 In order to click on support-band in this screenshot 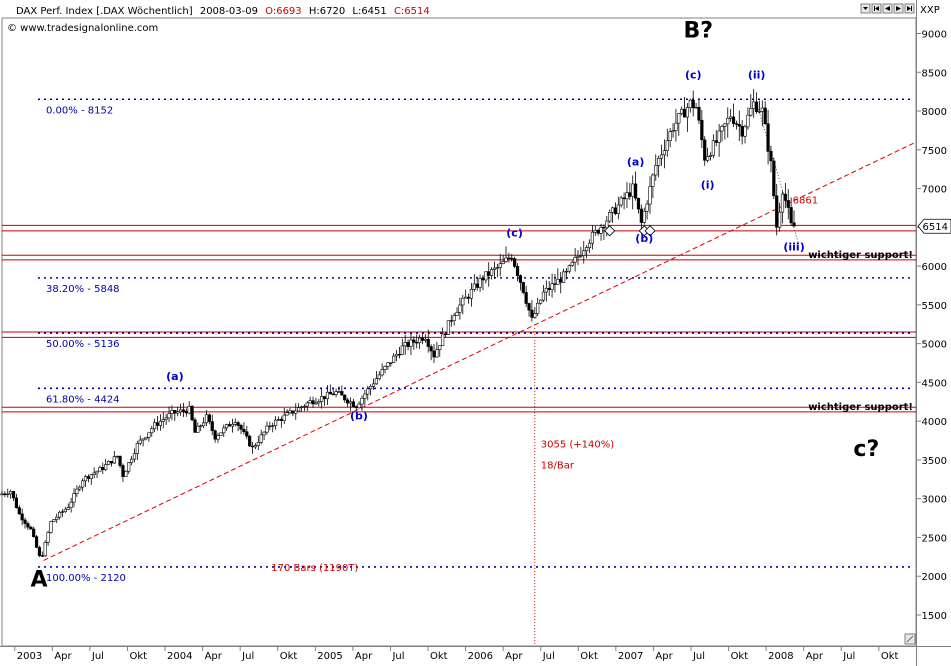, I will do `click(459, 257)`.